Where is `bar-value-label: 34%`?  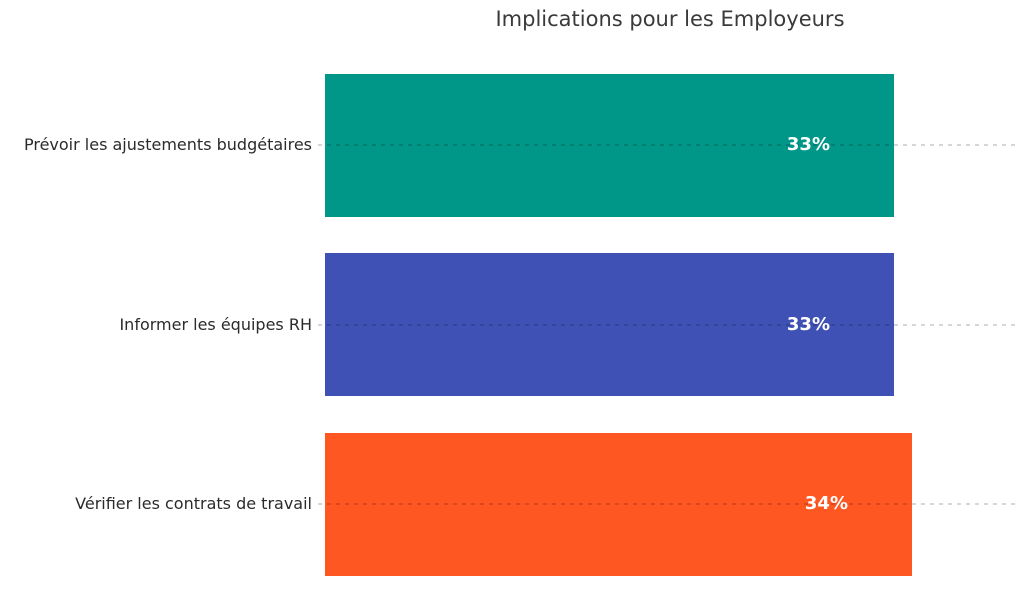 bar-value-label: 34% is located at coordinates (826, 503).